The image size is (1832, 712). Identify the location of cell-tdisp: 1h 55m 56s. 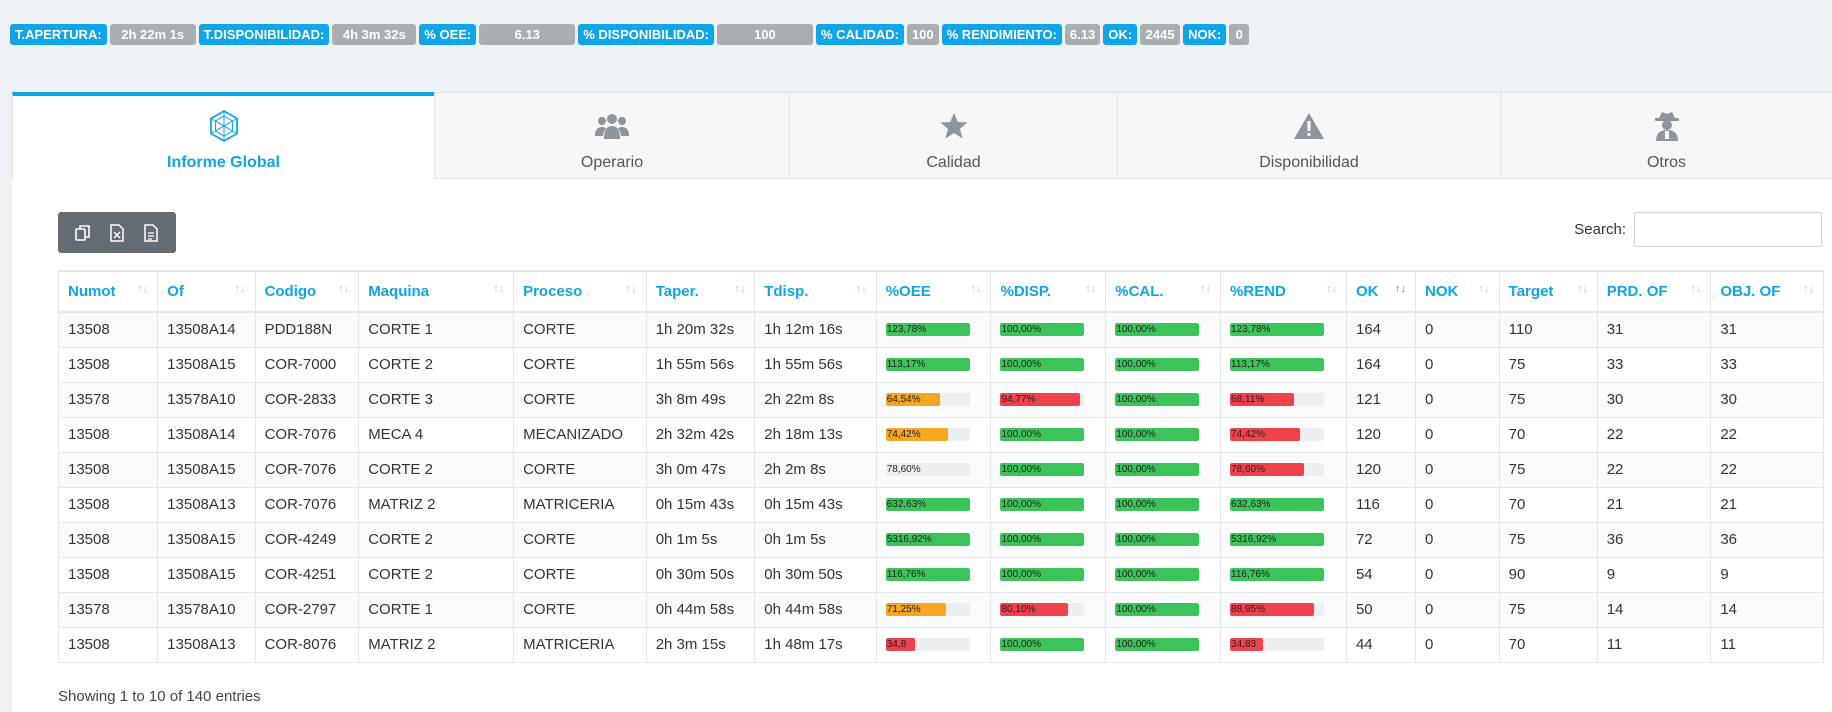
(815, 364).